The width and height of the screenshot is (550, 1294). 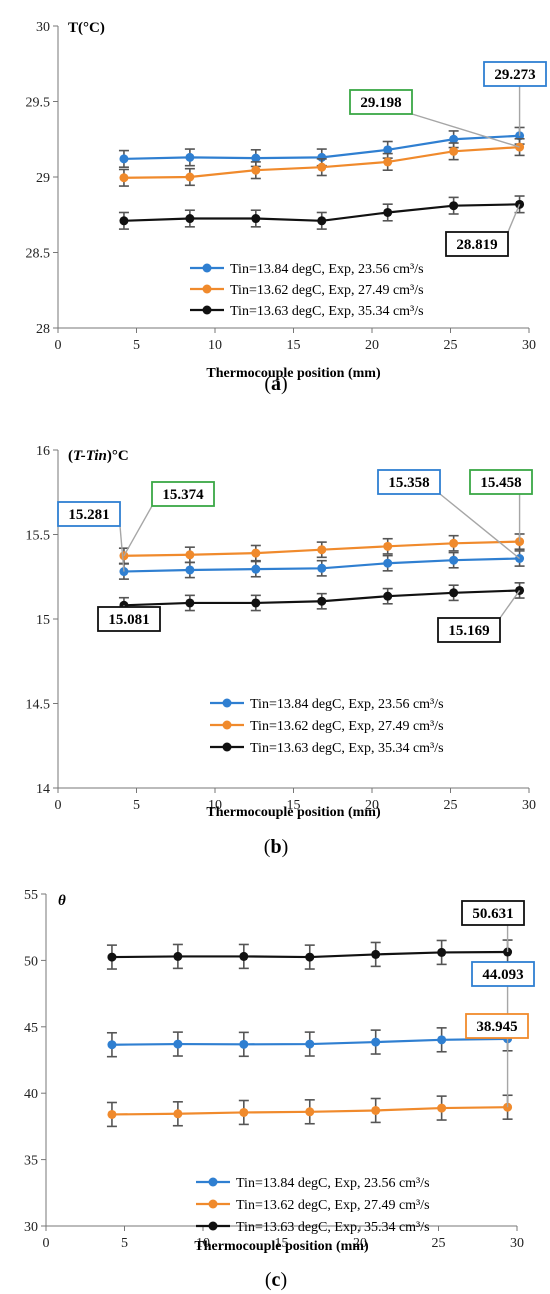 What do you see at coordinates (88, 515) in the screenshot?
I see `callout-label: 15.281` at bounding box center [88, 515].